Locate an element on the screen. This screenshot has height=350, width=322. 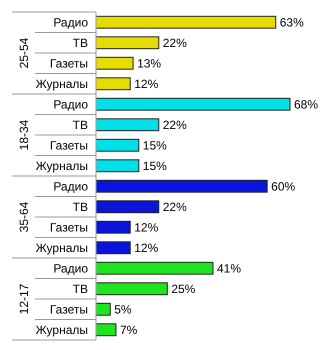
data-label: 60% is located at coordinates (283, 186).